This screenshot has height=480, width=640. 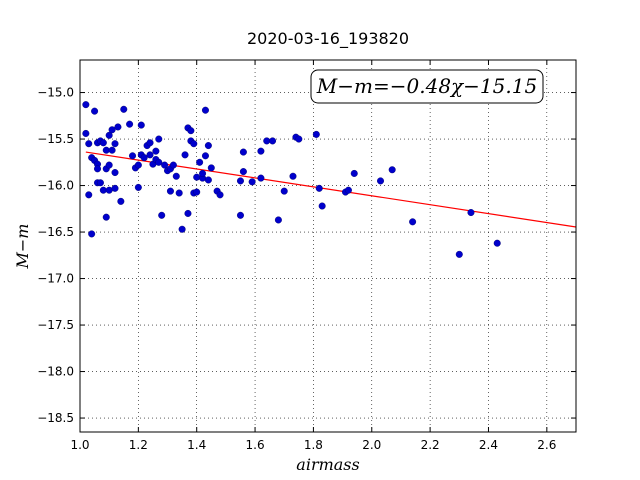 What do you see at coordinates (55, 139) in the screenshot?
I see `y-tick-label: −15.5` at bounding box center [55, 139].